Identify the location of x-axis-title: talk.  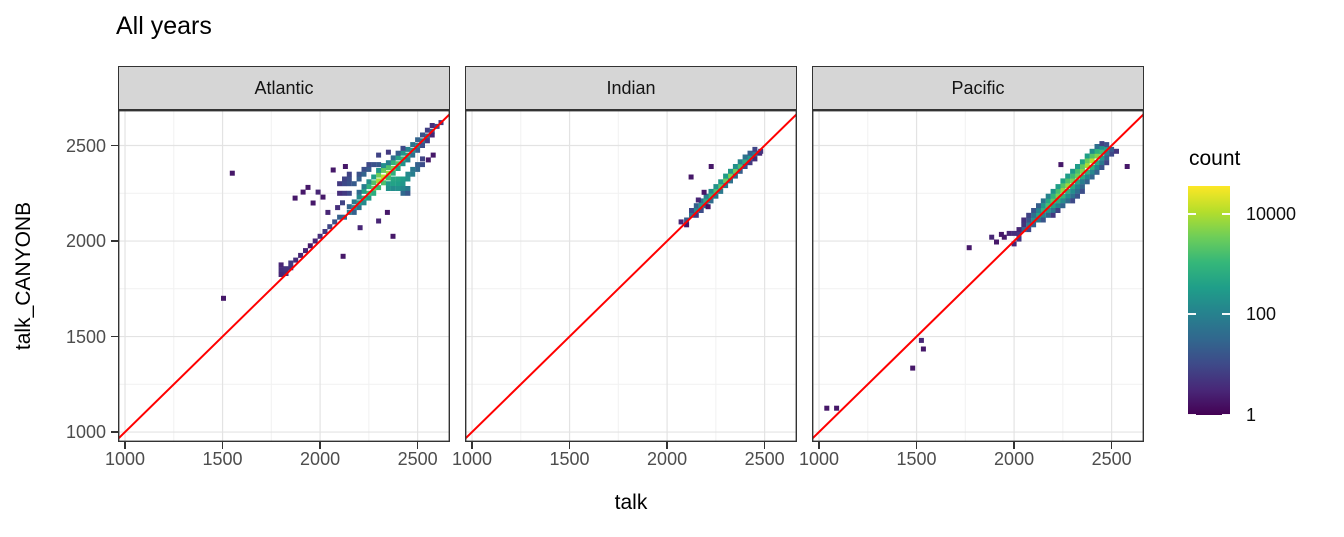
(631, 502).